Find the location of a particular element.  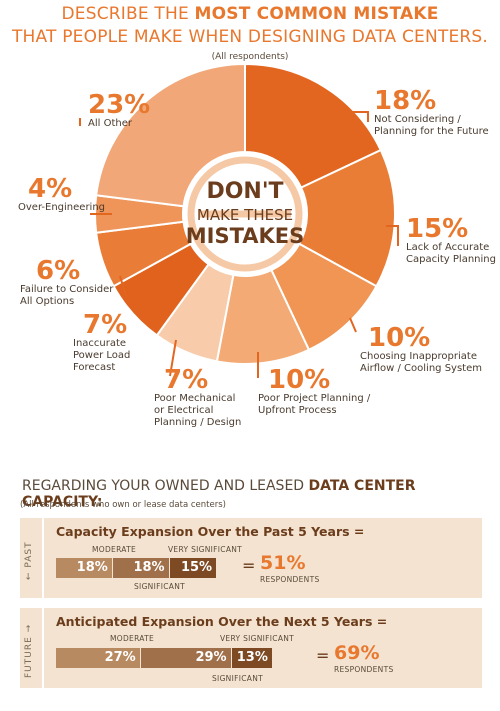

future-very-significant-label: VERY SIGNIFICANT is located at coordinates (257, 638).